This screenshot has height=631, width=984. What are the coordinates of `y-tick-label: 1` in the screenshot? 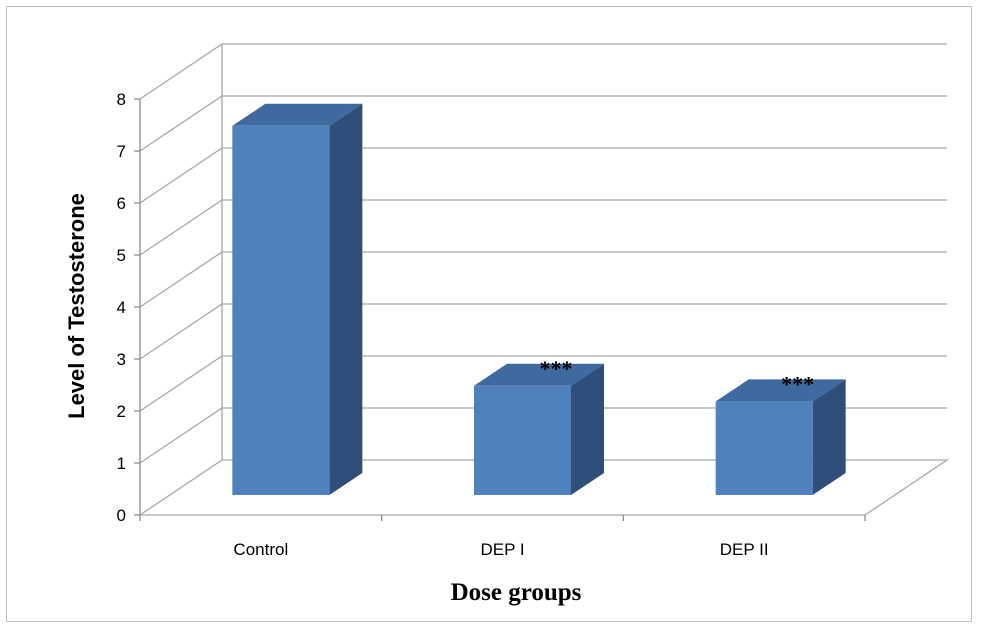 It's located at (121, 463).